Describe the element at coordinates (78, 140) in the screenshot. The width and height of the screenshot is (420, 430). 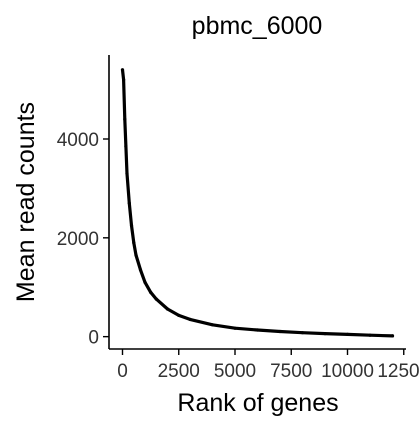
I see `y-tick-label: 4000` at that location.